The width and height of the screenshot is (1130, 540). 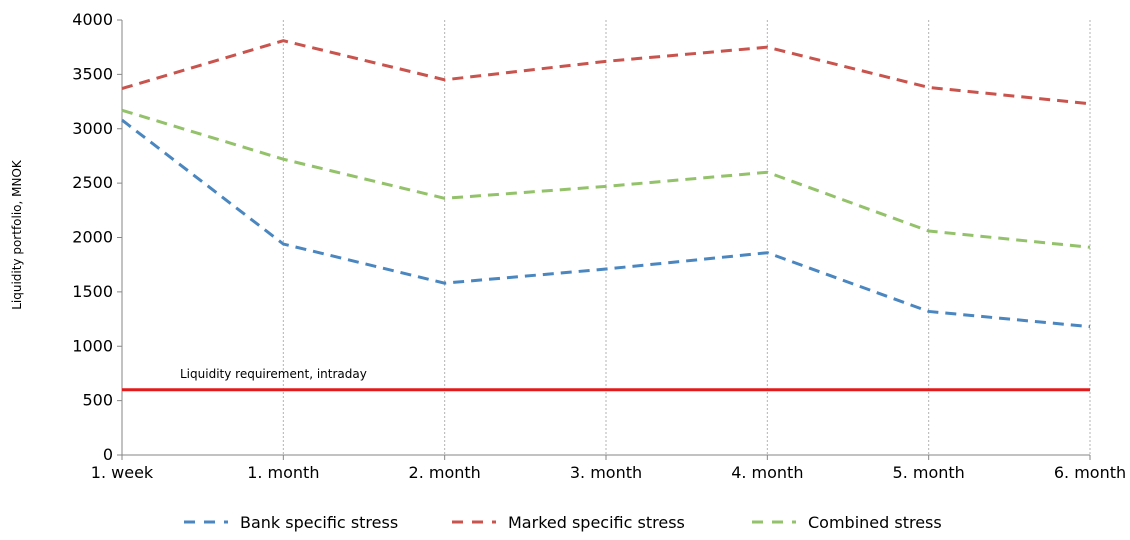 What do you see at coordinates (122, 472) in the screenshot?
I see `x-tick-label: 1. week` at bounding box center [122, 472].